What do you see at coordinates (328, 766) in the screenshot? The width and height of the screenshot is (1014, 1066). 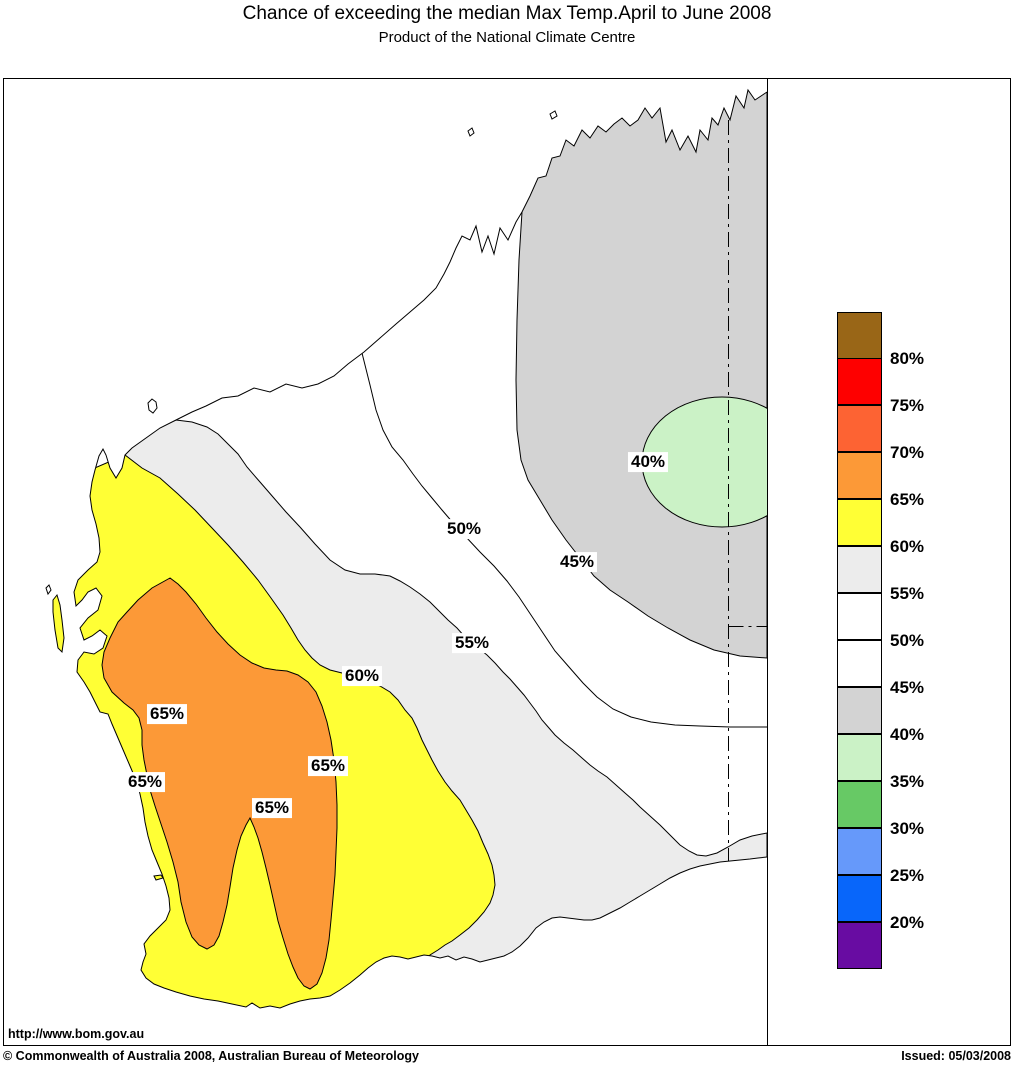 I see `contour-label-65-7: 65%` at bounding box center [328, 766].